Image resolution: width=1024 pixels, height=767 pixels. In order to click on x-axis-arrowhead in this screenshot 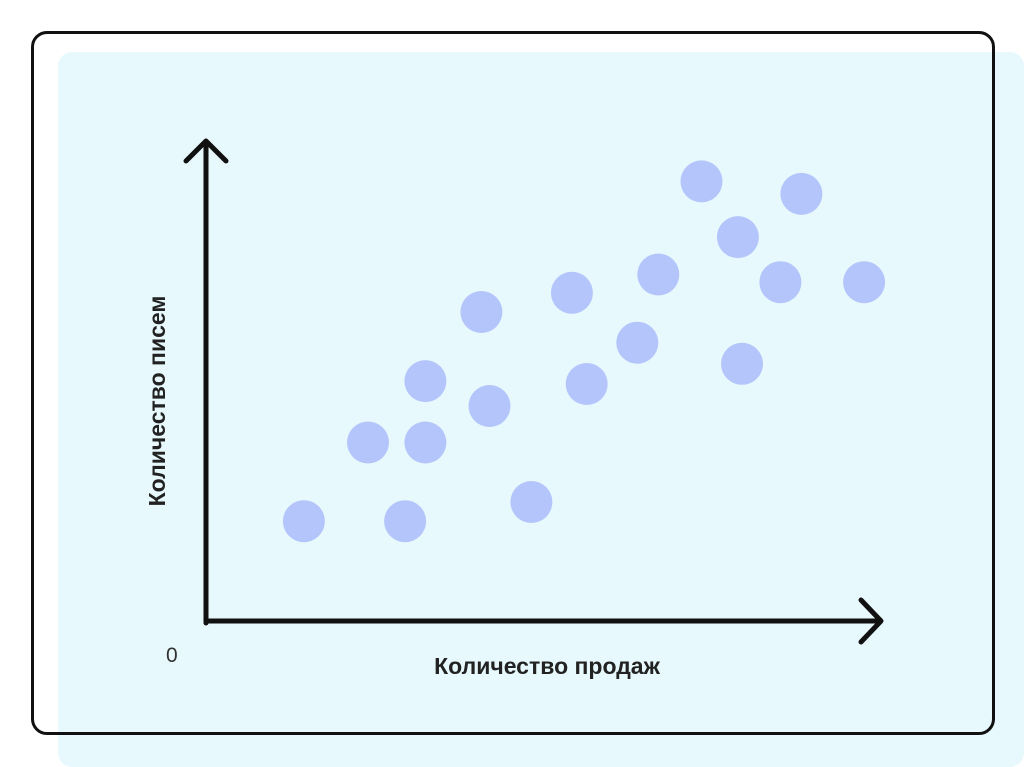, I will do `click(871, 621)`.